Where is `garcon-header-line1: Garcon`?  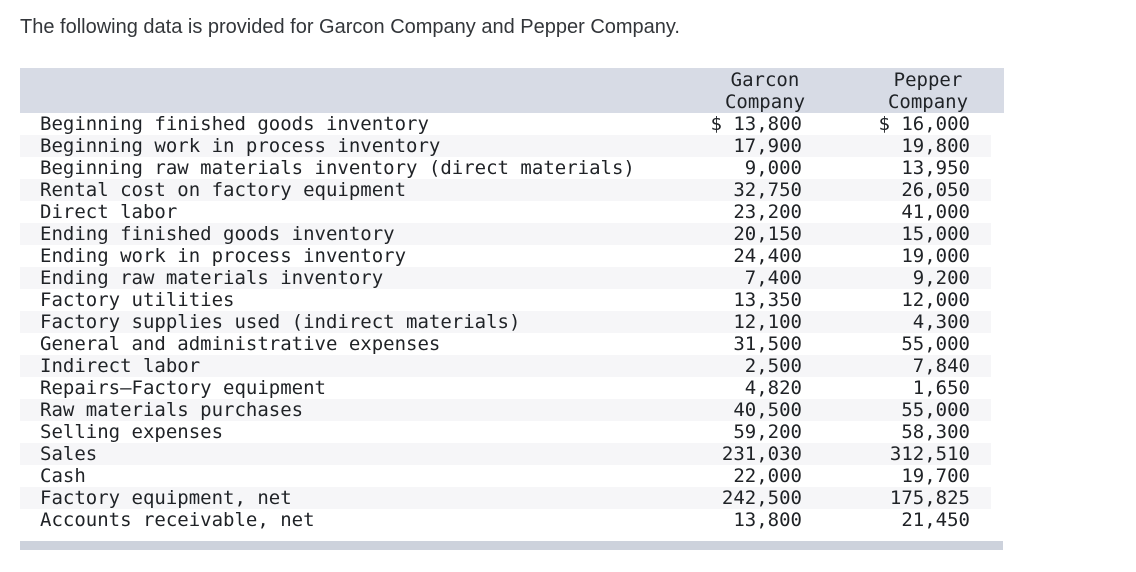
garcon-header-line1: Garcon is located at coordinates (765, 79).